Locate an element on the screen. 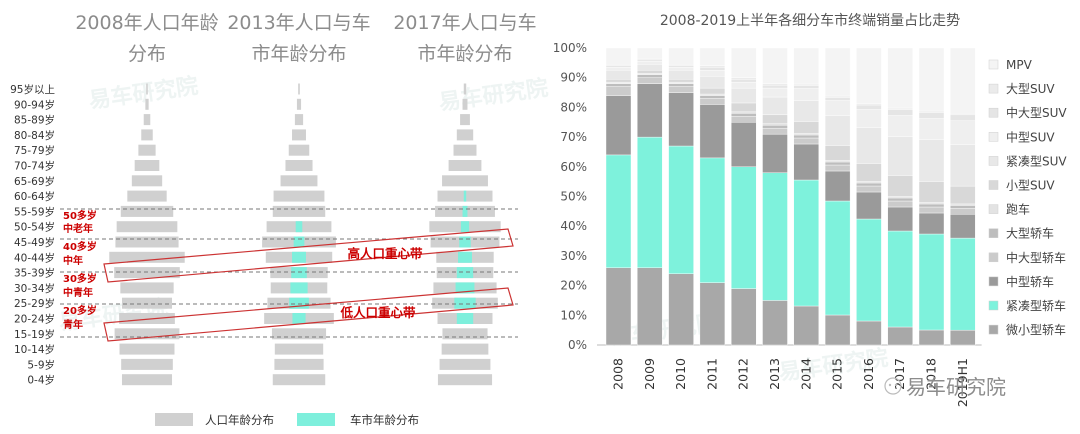 The height and width of the screenshot is (434, 1080). y-tick-label: 90% is located at coordinates (573, 78).